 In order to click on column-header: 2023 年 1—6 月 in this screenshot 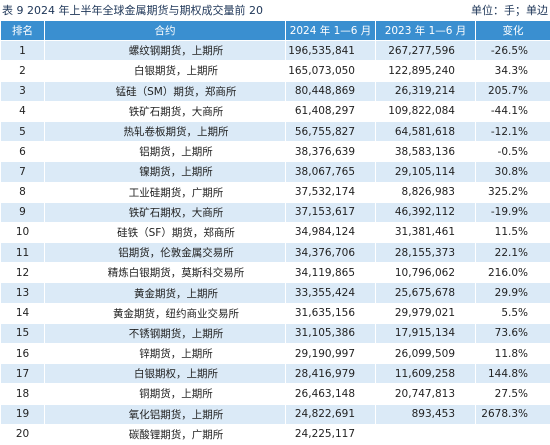, I will do `click(426, 31)`.